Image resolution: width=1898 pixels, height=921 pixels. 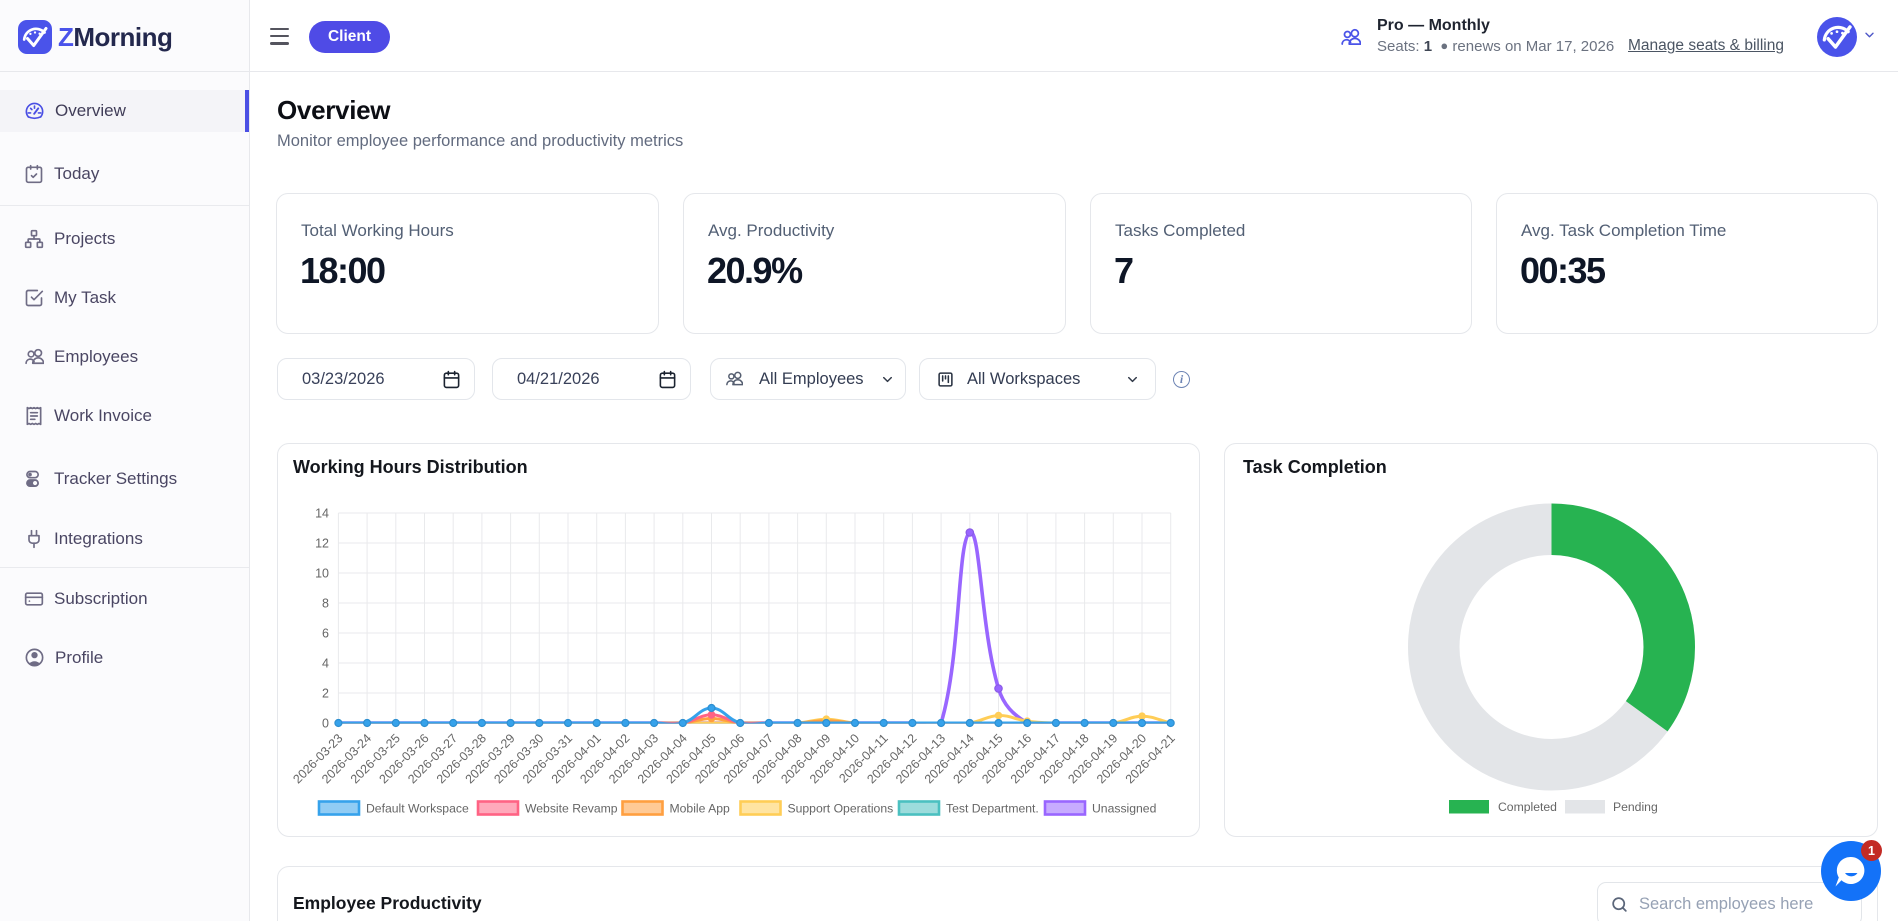 What do you see at coordinates (841, 809) in the screenshot?
I see `svg-text: Support Operations` at bounding box center [841, 809].